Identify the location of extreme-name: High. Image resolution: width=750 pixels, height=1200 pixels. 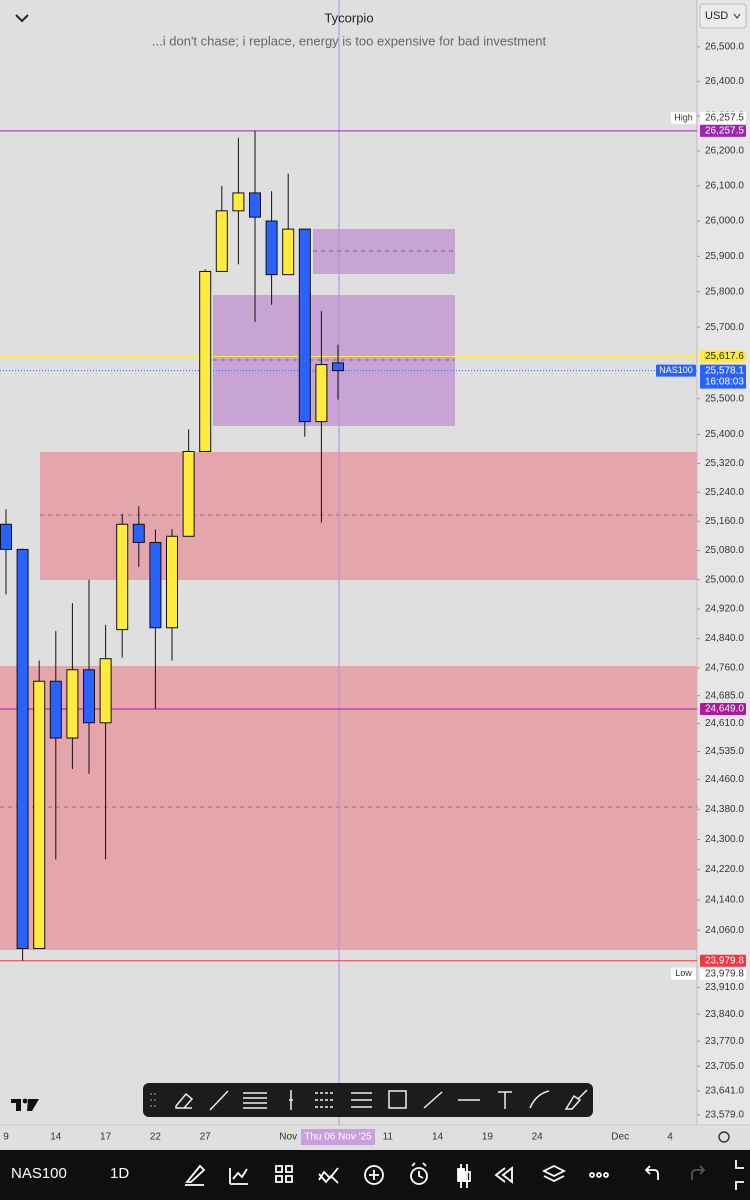
(683, 117).